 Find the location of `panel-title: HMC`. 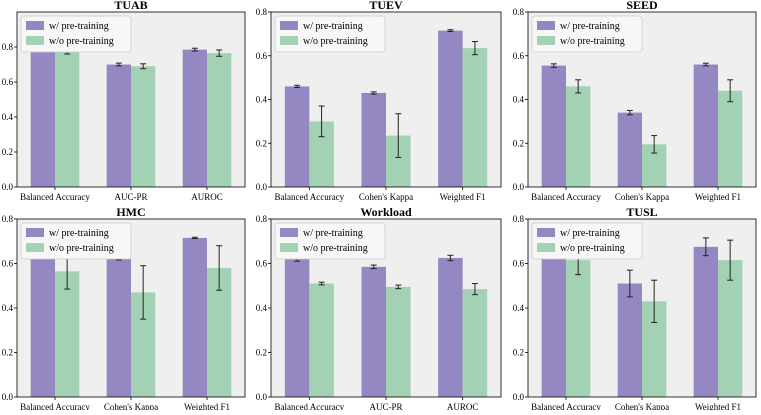

panel-title: HMC is located at coordinates (130, 212).